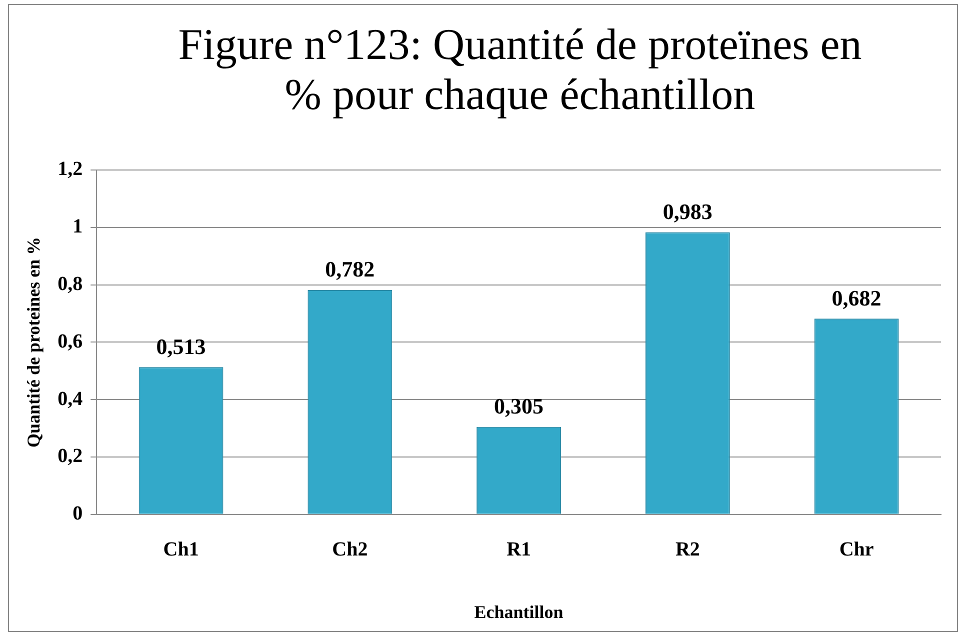  What do you see at coordinates (181, 346) in the screenshot?
I see `data-label: 0,513` at bounding box center [181, 346].